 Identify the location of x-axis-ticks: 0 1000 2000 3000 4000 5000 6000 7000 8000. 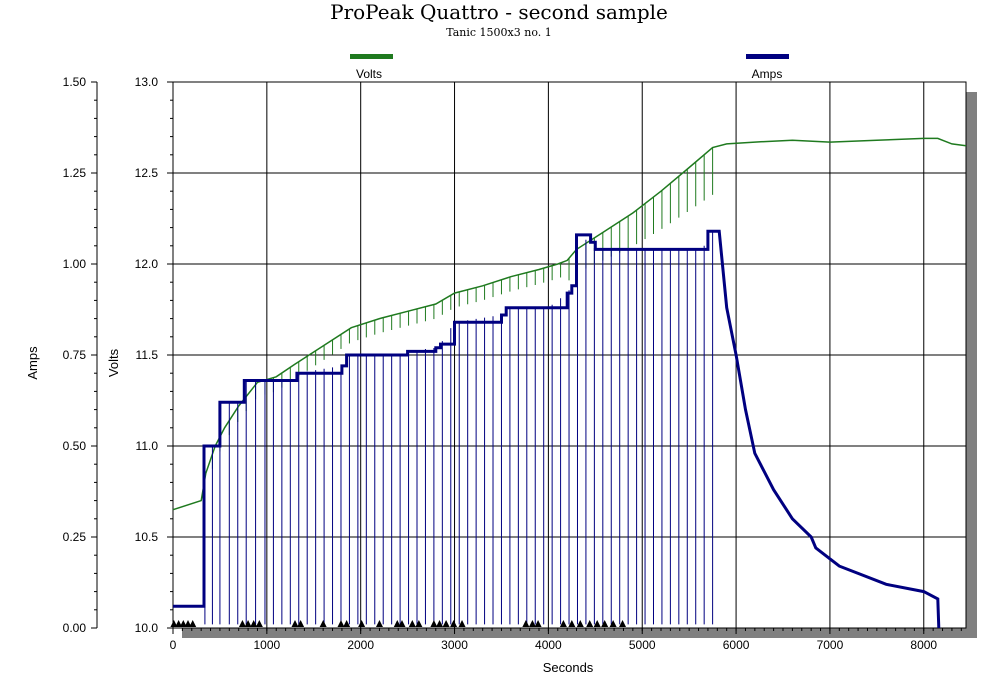
(553, 640).